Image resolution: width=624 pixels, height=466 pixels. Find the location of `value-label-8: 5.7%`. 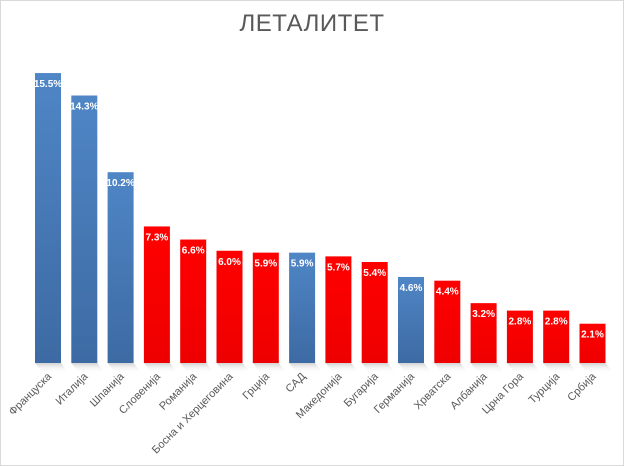

value-label-8: 5.7% is located at coordinates (338, 267).